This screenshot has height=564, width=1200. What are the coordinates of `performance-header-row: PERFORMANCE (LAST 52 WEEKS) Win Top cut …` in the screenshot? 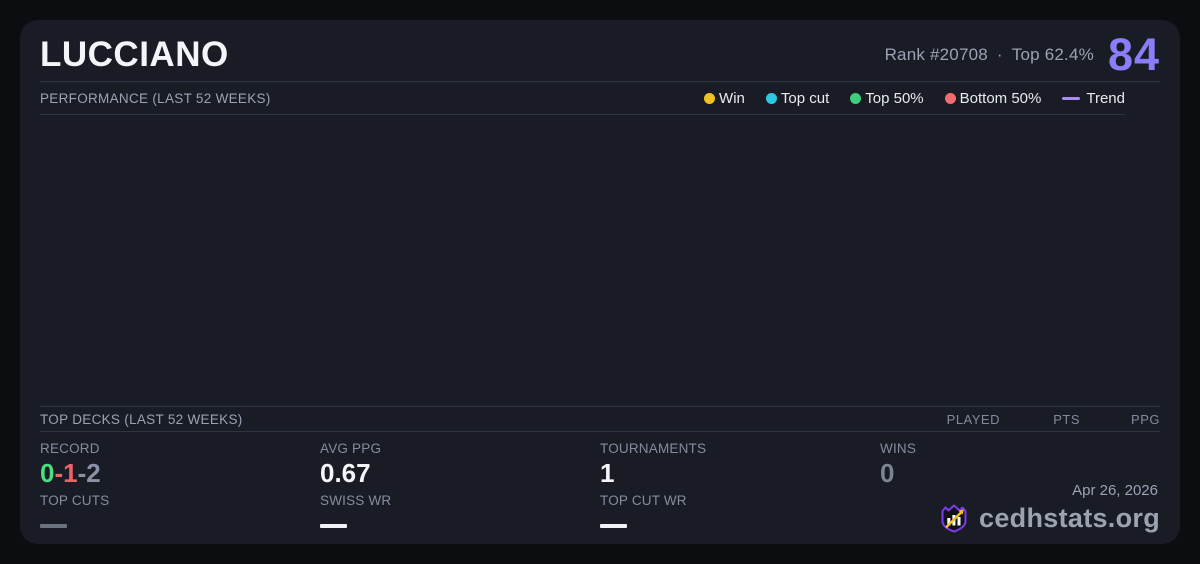 It's located at (582, 98).